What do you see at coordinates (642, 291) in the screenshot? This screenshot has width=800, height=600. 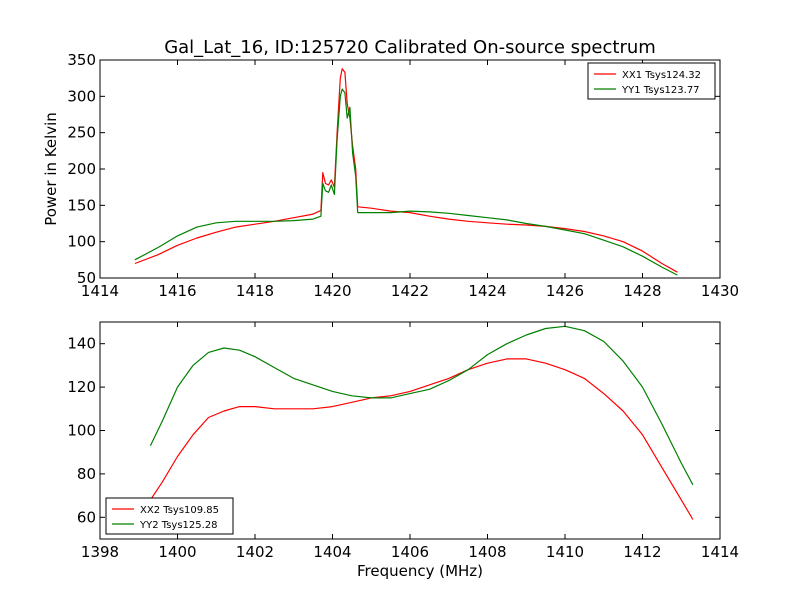 I see `x-tick-label: 1428` at bounding box center [642, 291].